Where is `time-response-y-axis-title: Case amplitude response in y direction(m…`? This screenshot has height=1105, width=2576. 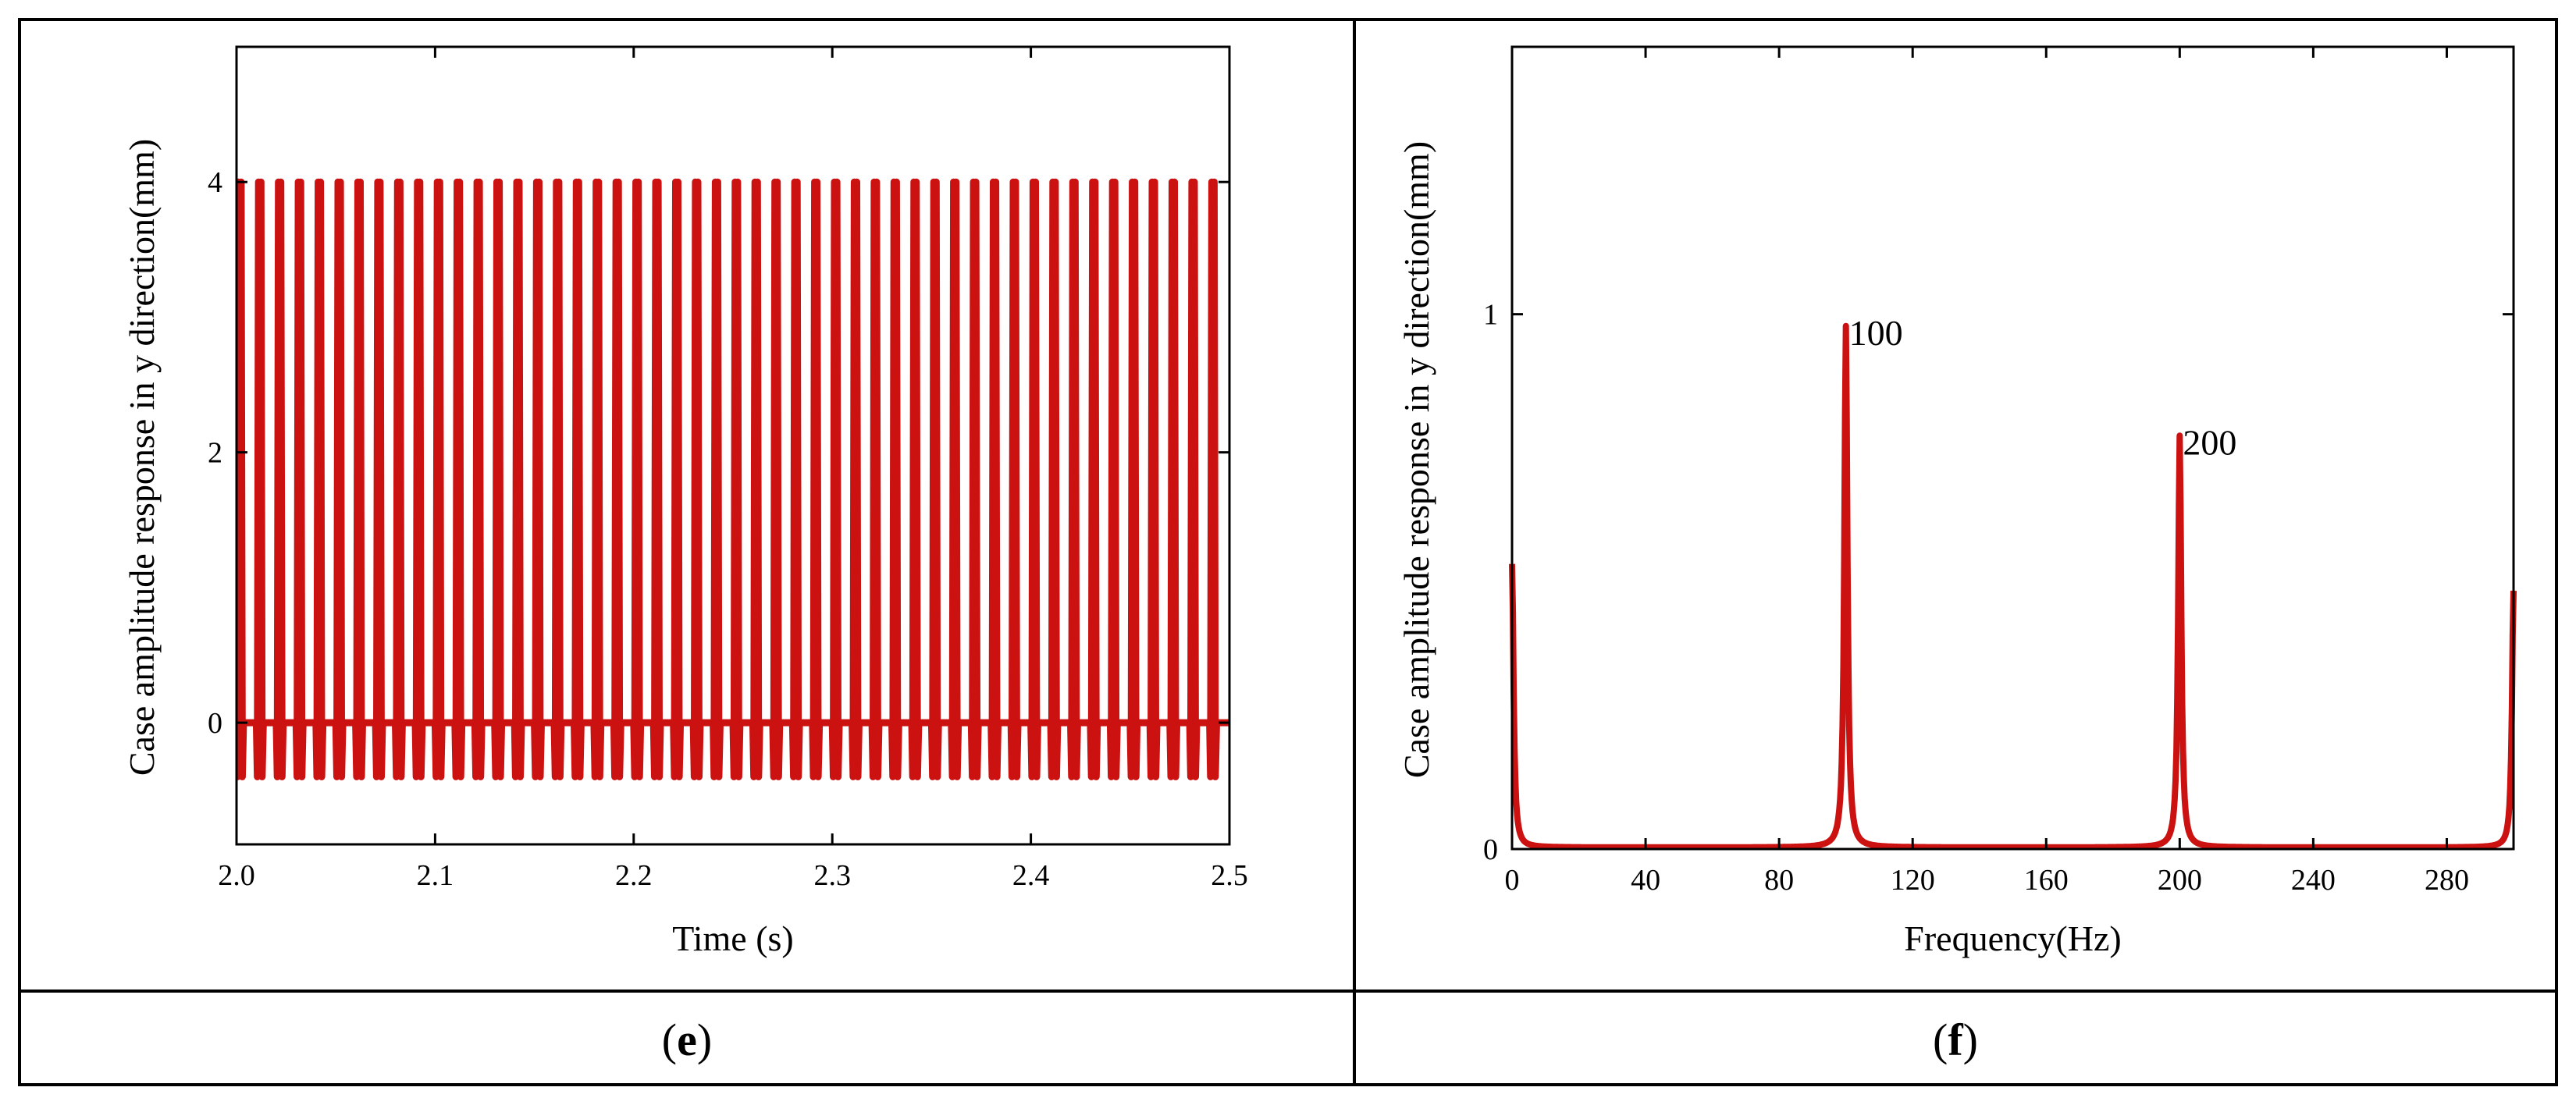 time-response-y-axis-title: Case amplitude response in y direction(m… is located at coordinates (142, 457).